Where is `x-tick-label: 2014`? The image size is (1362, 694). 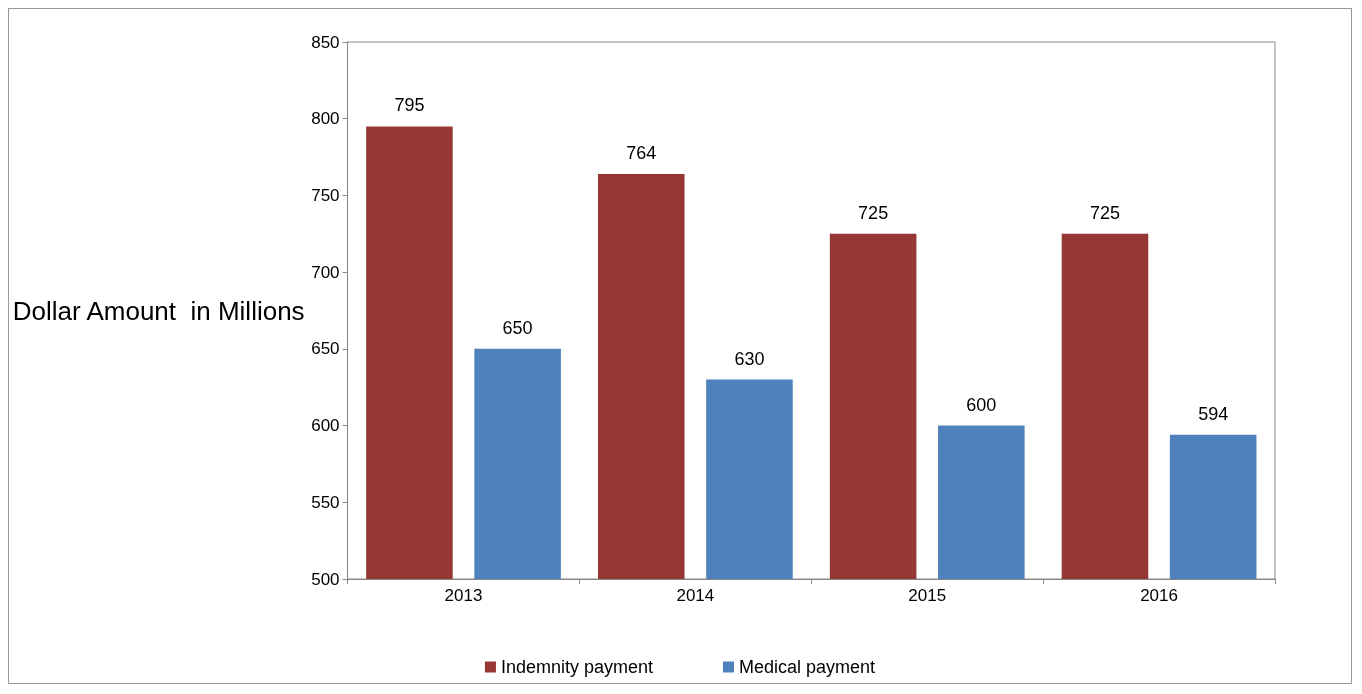
x-tick-label: 2014 is located at coordinates (695, 595).